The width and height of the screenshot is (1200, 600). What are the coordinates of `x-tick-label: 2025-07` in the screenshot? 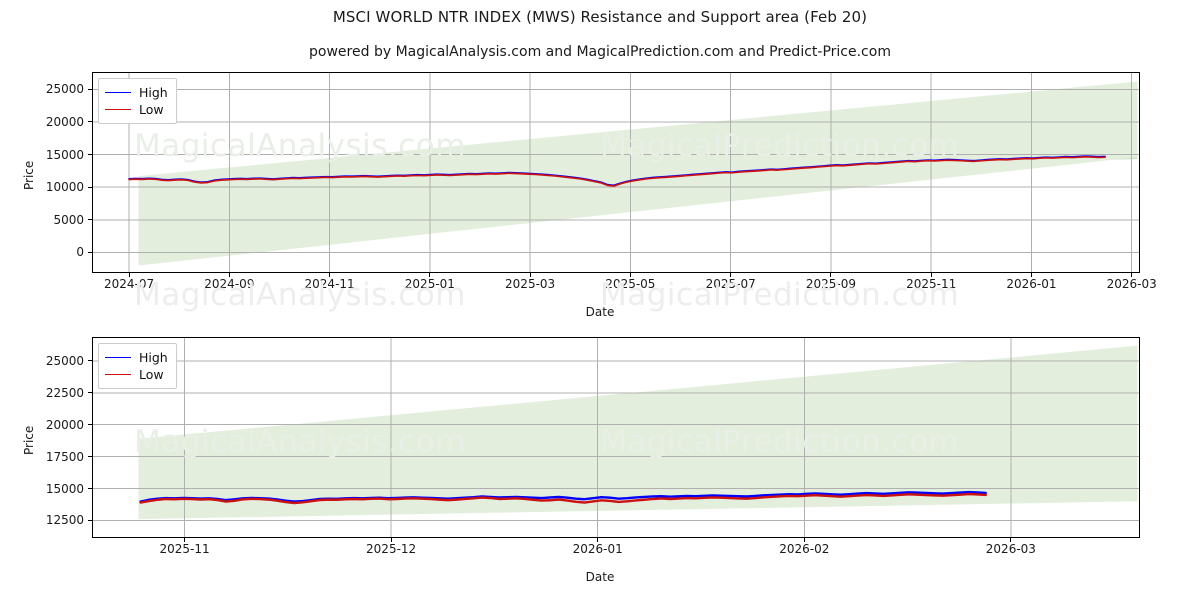 It's located at (730, 284).